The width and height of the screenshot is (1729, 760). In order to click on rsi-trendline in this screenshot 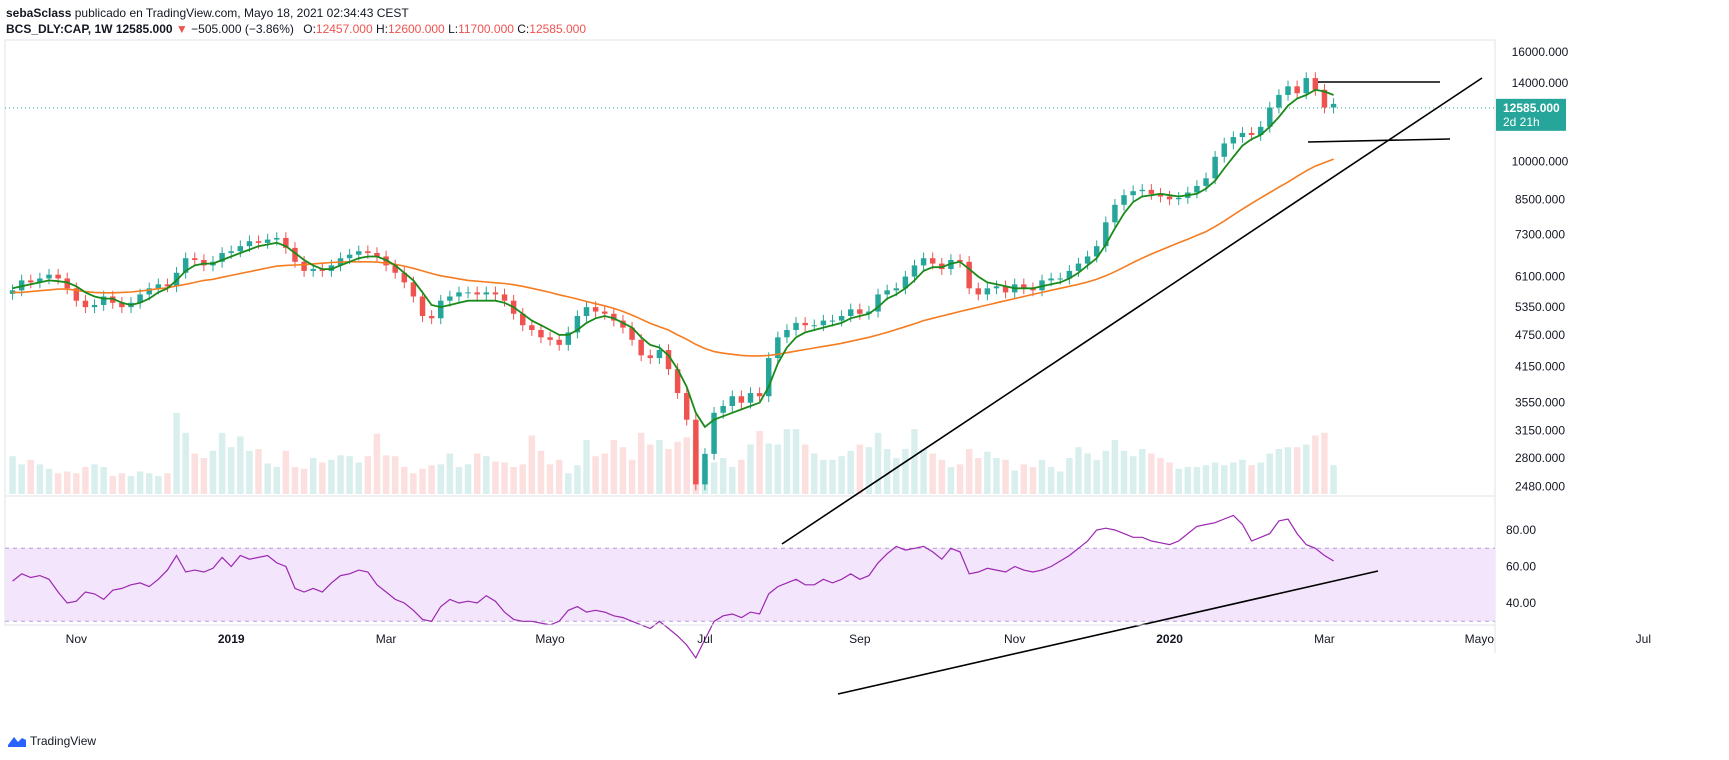, I will do `click(1108, 632)`.